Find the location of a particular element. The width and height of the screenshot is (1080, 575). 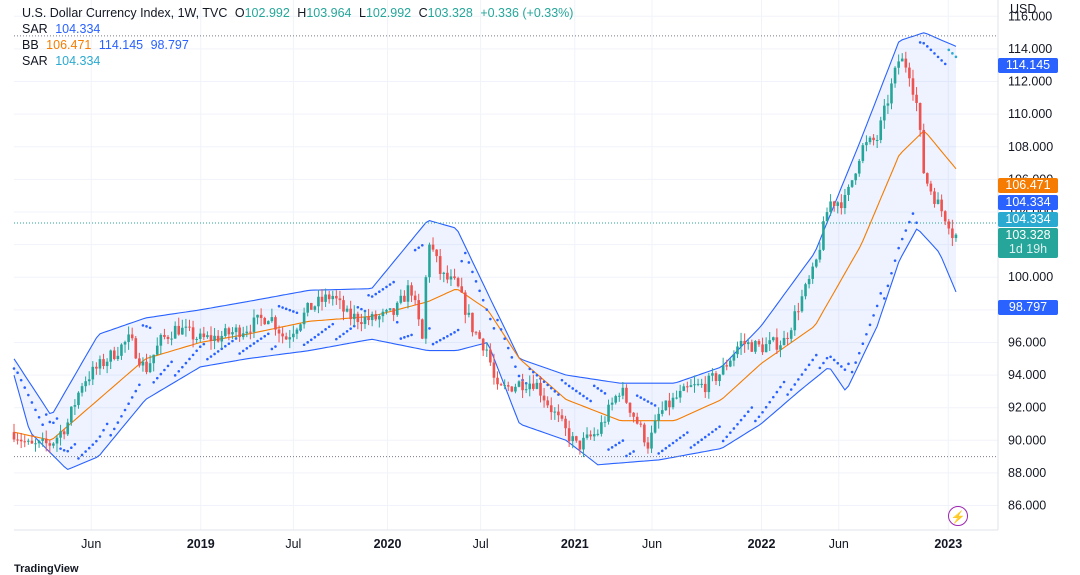

y-tick-label: 114.000 is located at coordinates (1030, 49).